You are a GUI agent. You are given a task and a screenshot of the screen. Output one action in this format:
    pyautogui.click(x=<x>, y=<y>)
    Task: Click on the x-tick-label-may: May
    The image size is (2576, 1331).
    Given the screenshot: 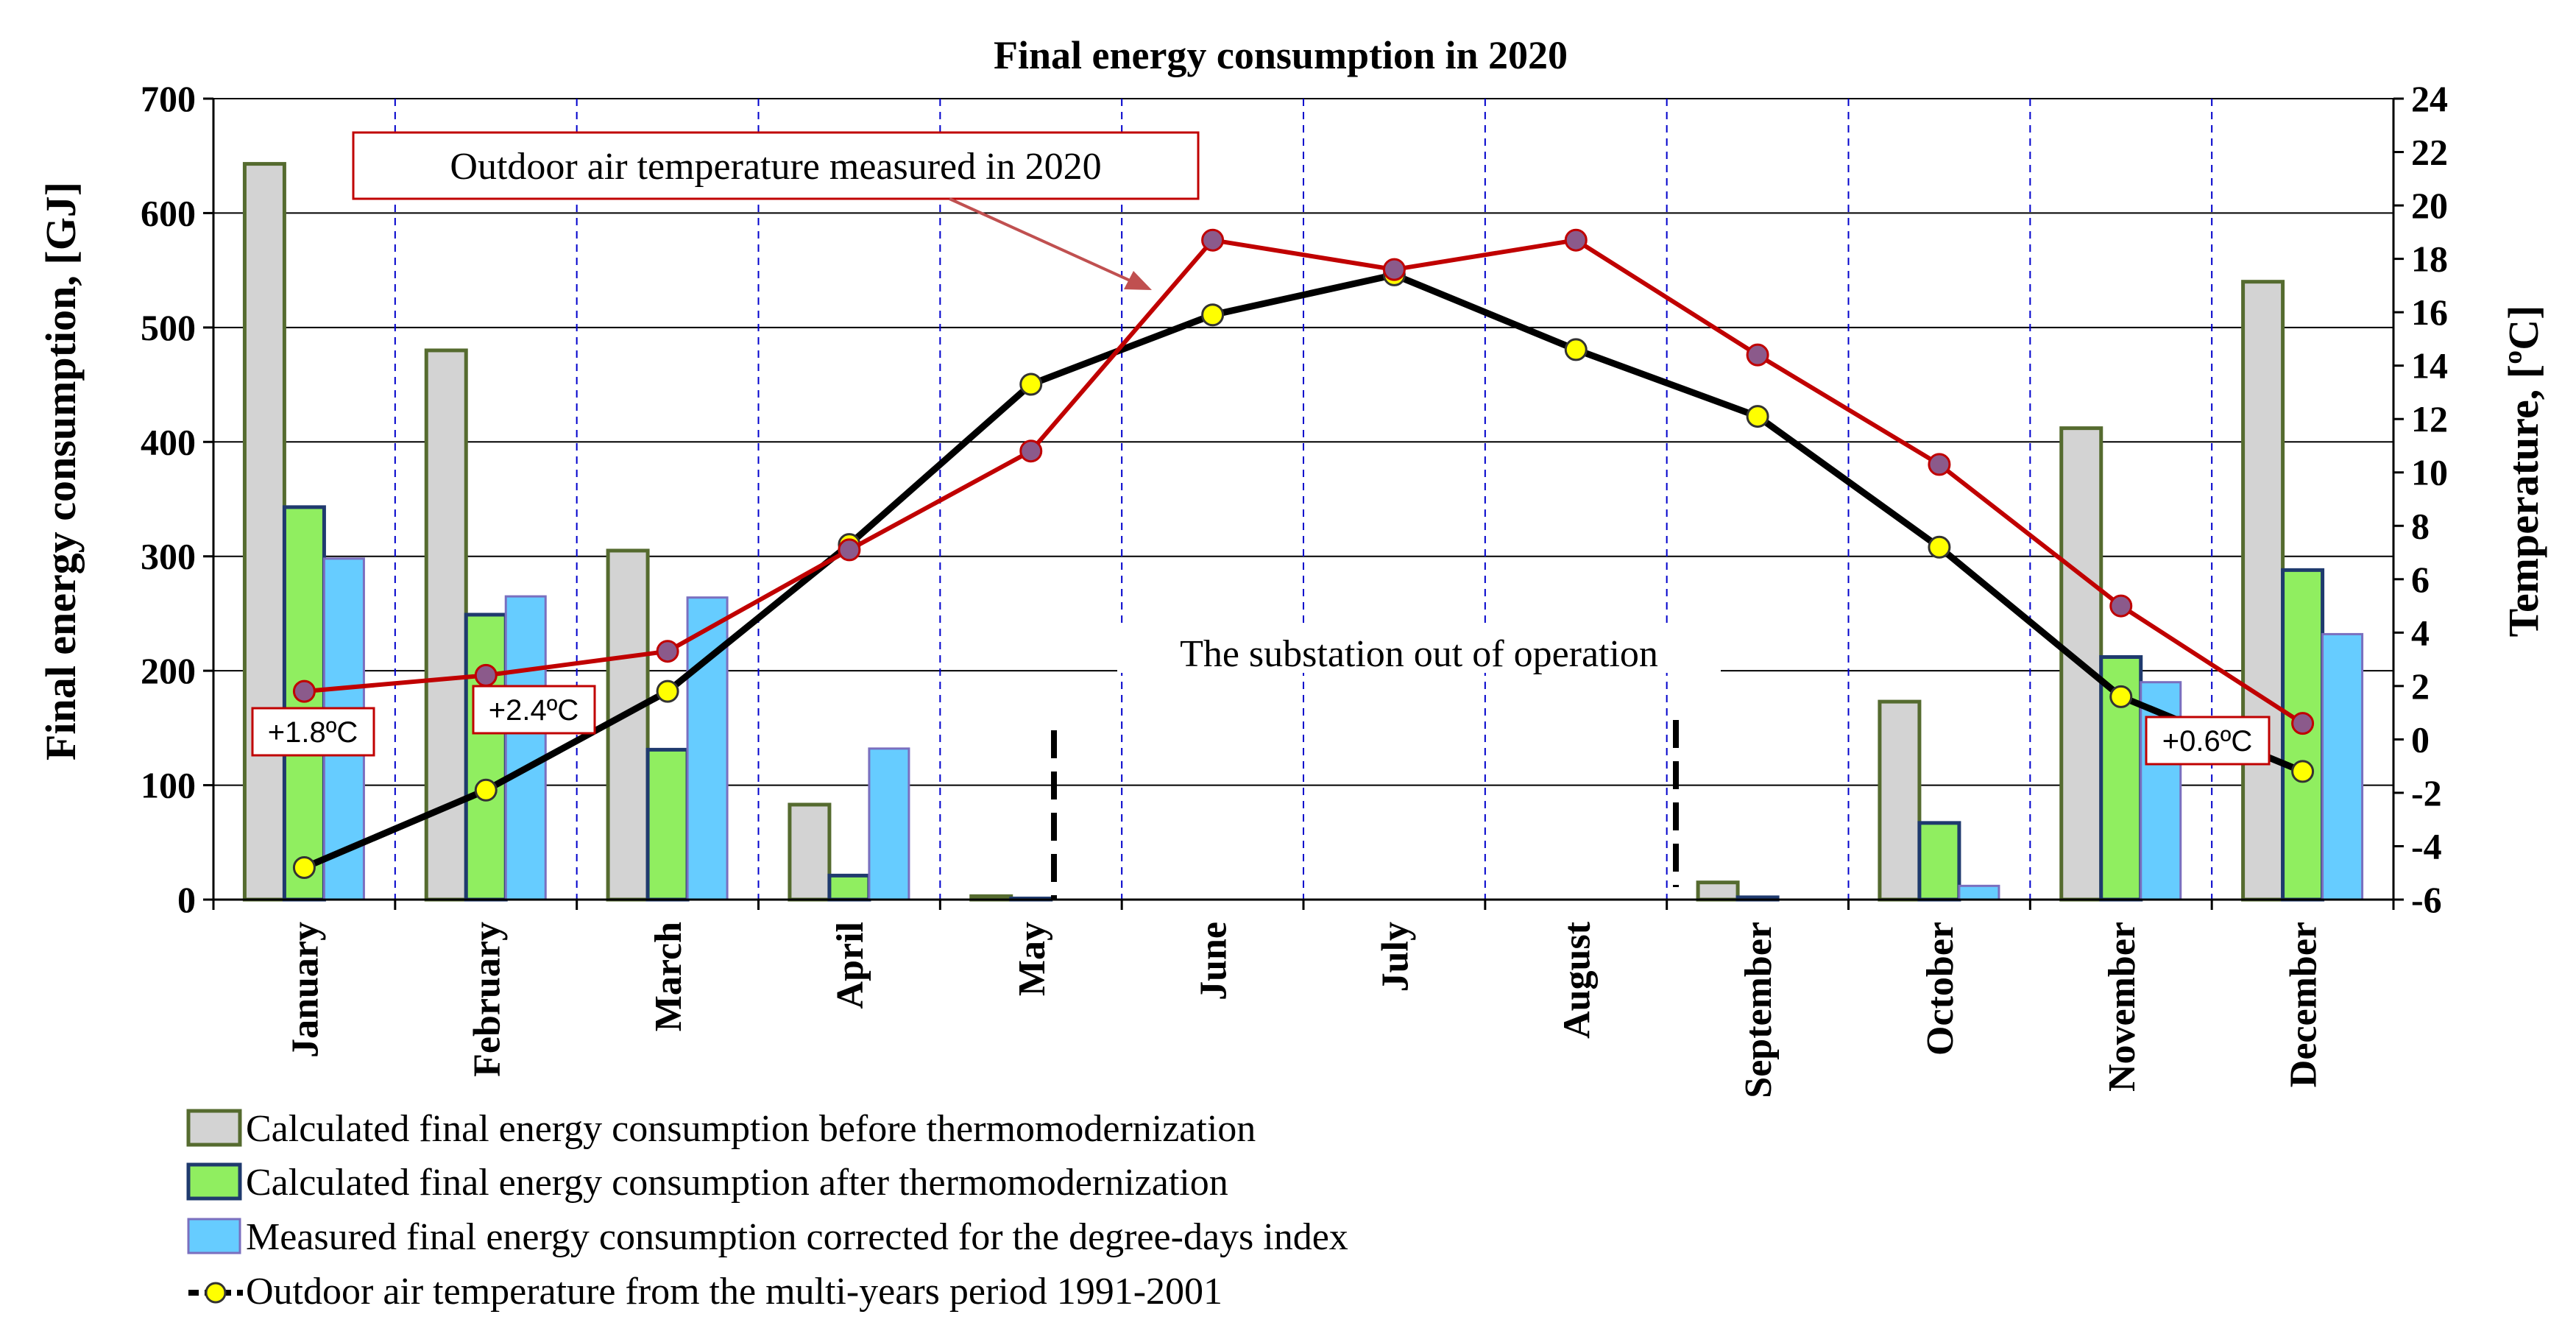 What is the action you would take?
    pyautogui.click(x=1032, y=959)
    